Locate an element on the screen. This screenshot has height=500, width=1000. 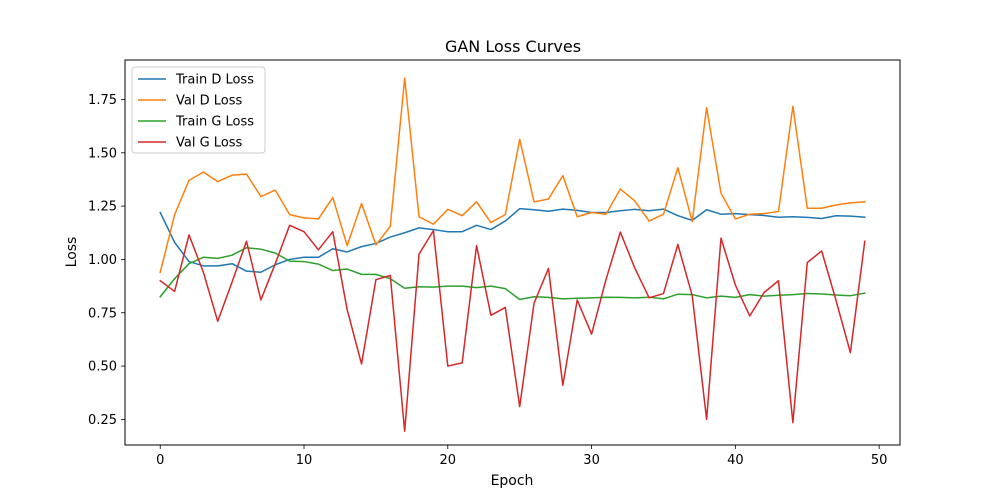
legend-label: Train D Loss is located at coordinates (214, 80).